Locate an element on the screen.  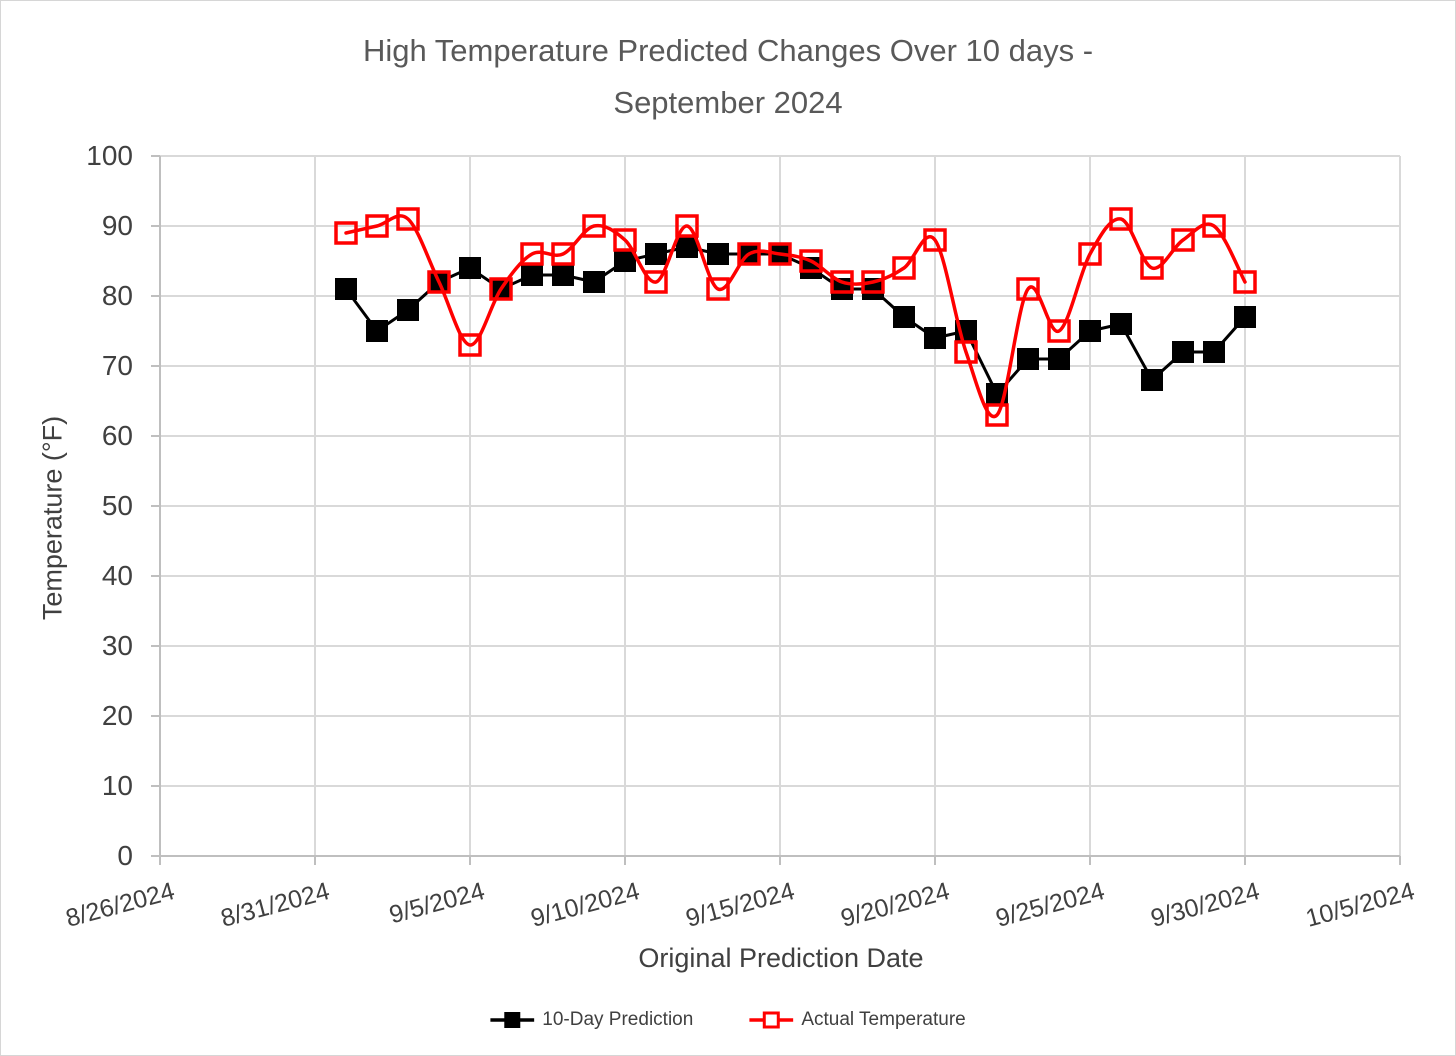
legend-item: Actual Temperature is located at coordinates (857, 1020).